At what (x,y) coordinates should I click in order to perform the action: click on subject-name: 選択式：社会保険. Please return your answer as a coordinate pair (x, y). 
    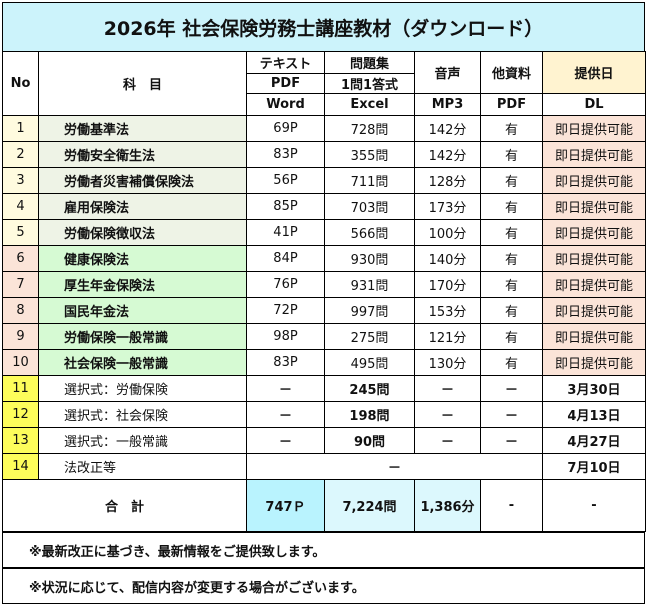
    Looking at the image, I should click on (142, 414).